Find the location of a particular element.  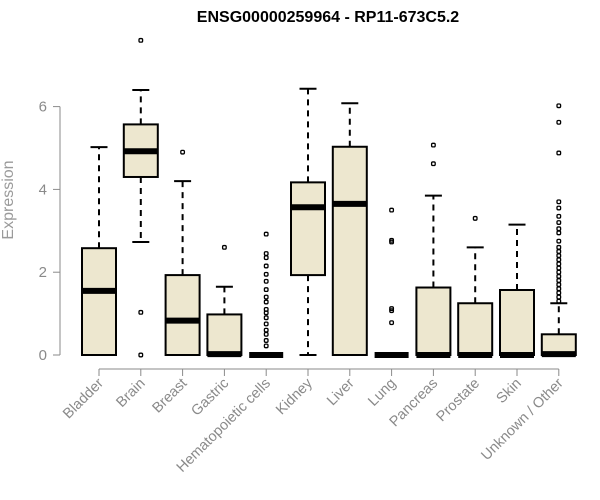

y-axis-label: Expression is located at coordinates (8, 199).